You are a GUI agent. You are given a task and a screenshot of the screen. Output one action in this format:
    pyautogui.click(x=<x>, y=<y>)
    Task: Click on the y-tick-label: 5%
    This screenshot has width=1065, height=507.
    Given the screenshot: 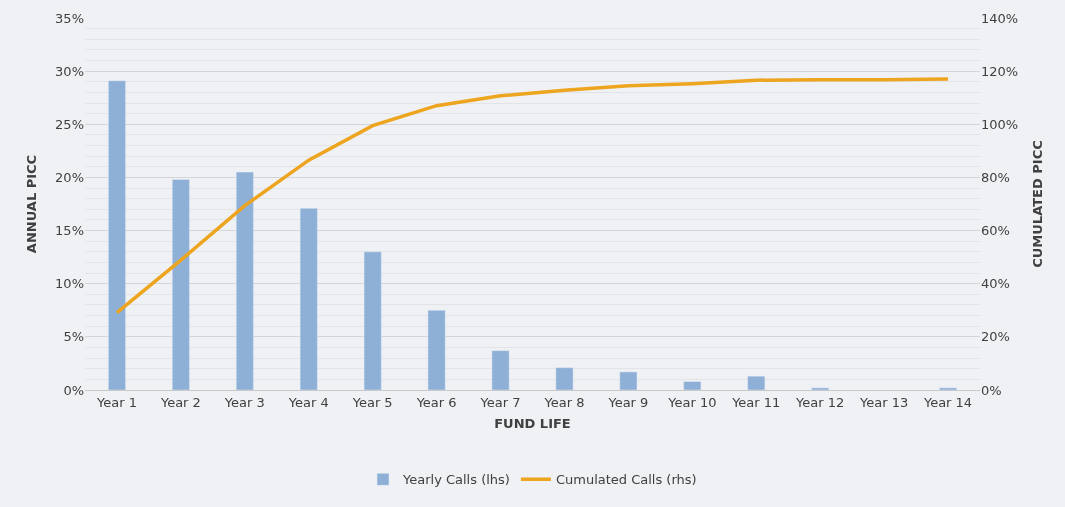 What is the action you would take?
    pyautogui.click(x=73, y=337)
    